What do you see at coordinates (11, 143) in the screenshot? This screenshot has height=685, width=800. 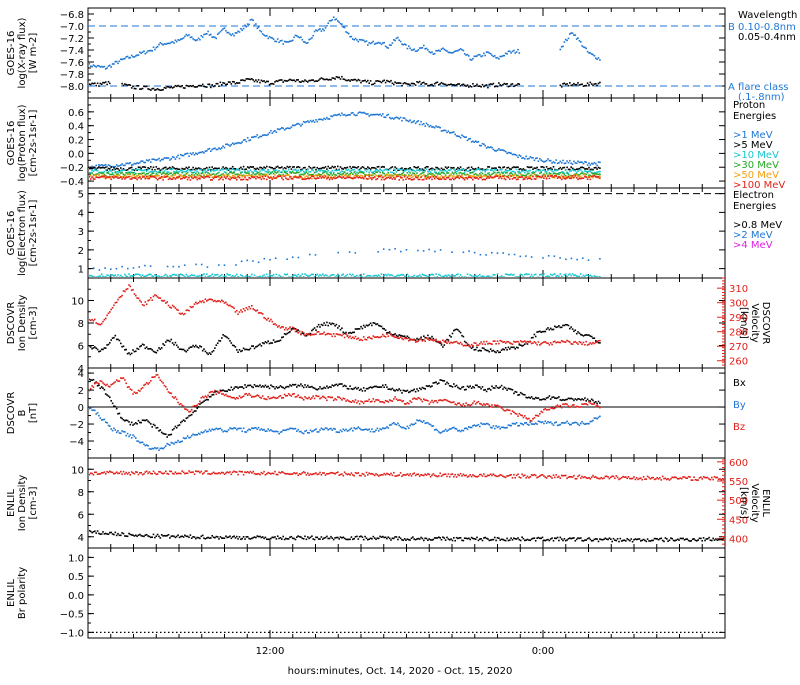 I see `y-axis-label-line: GOES-16` at bounding box center [11, 143].